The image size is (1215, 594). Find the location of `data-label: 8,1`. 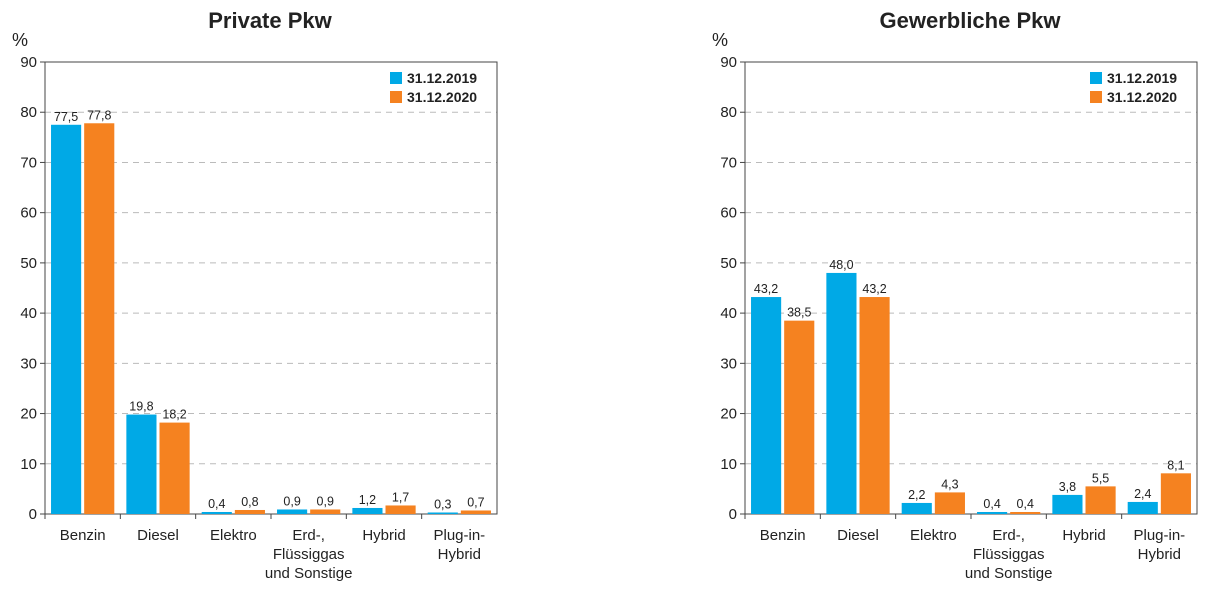

data-label: 8,1 is located at coordinates (1175, 465).